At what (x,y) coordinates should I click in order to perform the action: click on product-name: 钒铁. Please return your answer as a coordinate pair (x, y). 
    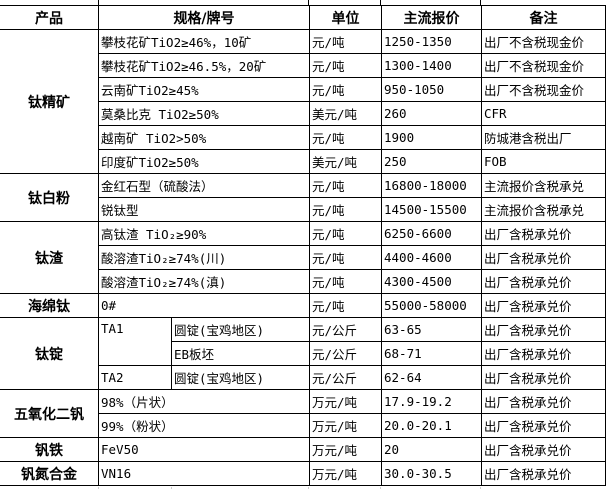
    Looking at the image, I should click on (49, 449).